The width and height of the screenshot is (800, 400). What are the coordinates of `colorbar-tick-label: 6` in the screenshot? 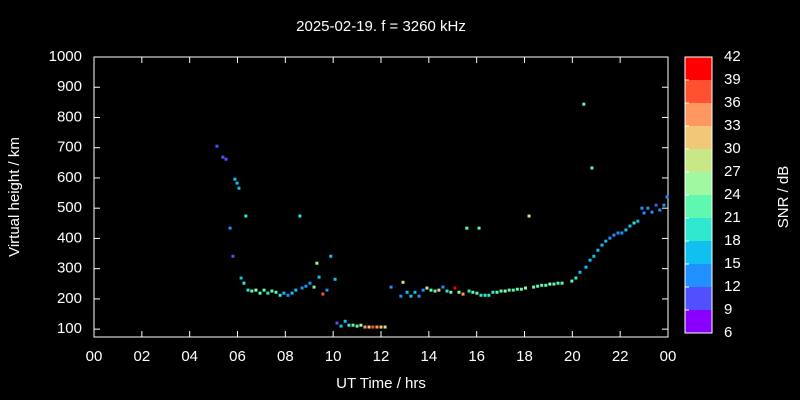 It's located at (728, 332).